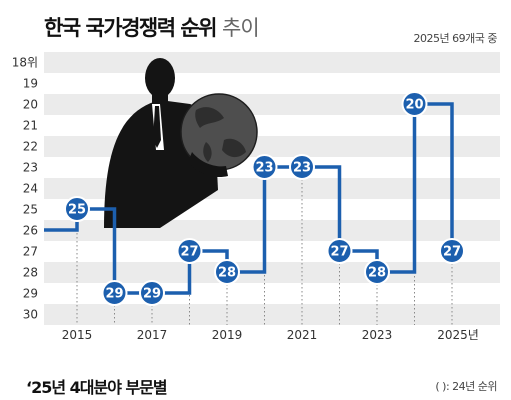 Image resolution: width=511 pixels, height=400 pixels. I want to click on chart-note: 2025년 69개국 중, so click(455, 38).